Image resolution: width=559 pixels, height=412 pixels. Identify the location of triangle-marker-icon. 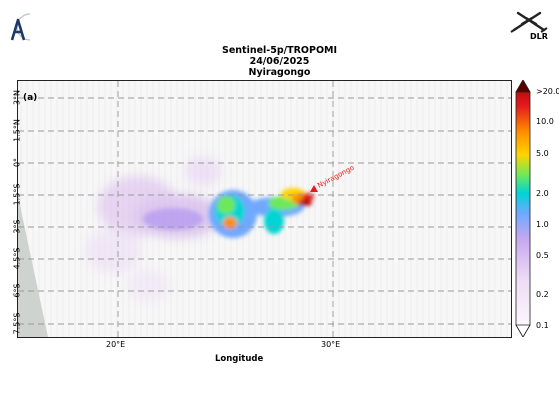
(314, 188).